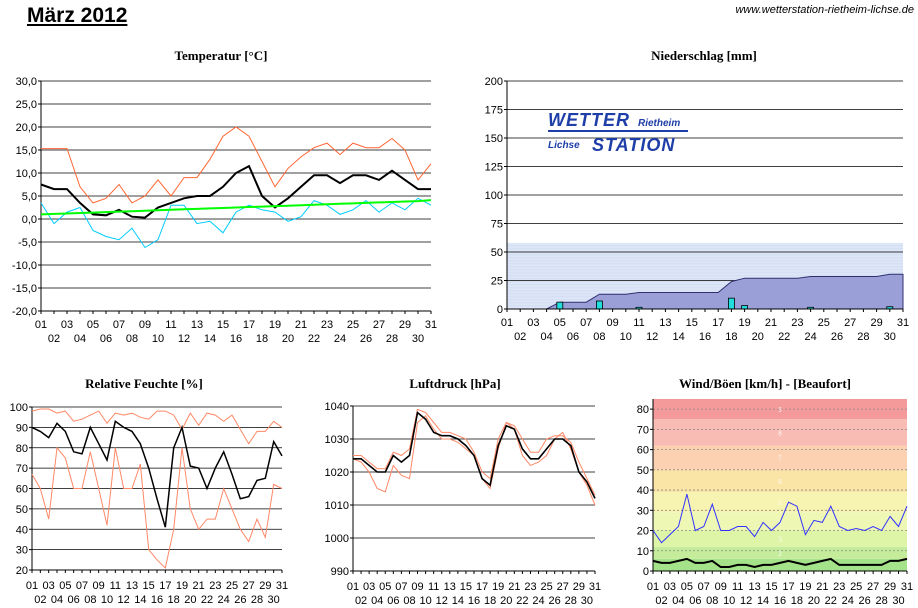 The image size is (918, 608). What do you see at coordinates (340, 339) in the screenshot?
I see `temperature-x-tick-label: 24` at bounding box center [340, 339].